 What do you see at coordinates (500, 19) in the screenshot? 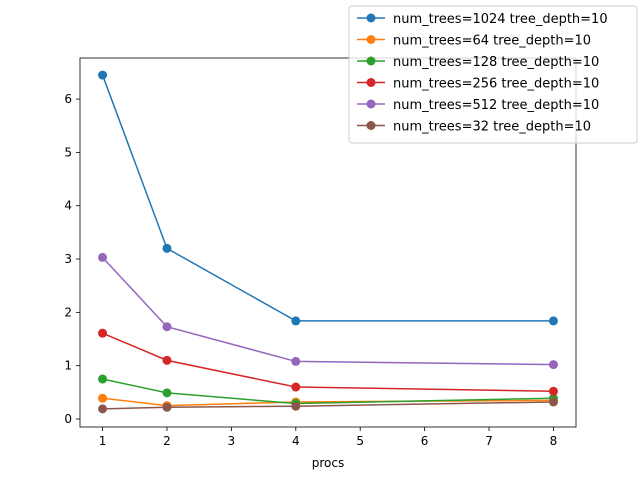
I see `legend-label: num_trees=1024 tree_depth=10` at bounding box center [500, 19].